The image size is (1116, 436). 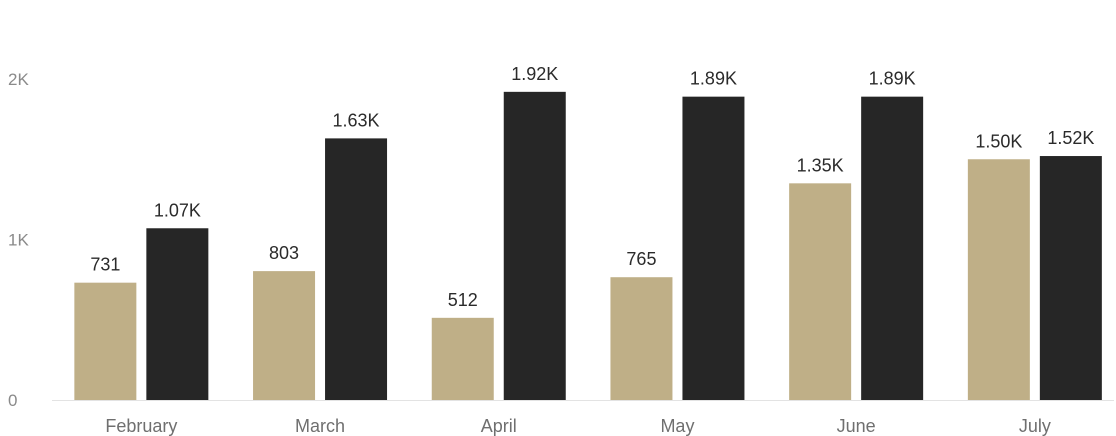 What do you see at coordinates (284, 253) in the screenshot?
I see `data-label: 803` at bounding box center [284, 253].